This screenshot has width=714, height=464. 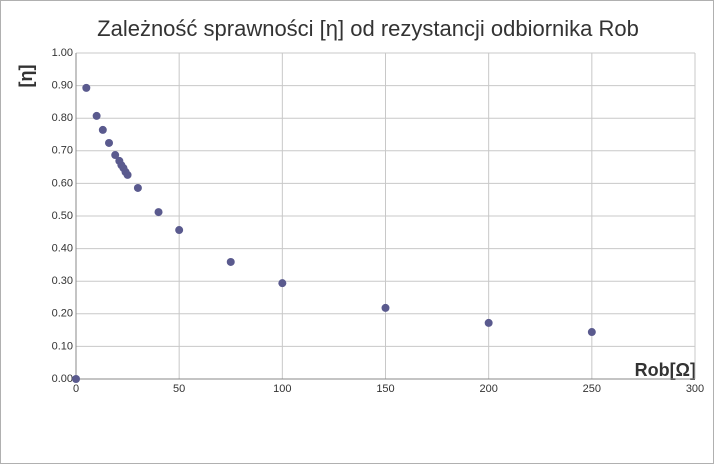 What do you see at coordinates (62, 216) in the screenshot?
I see `y-tick-label: 0.50` at bounding box center [62, 216].